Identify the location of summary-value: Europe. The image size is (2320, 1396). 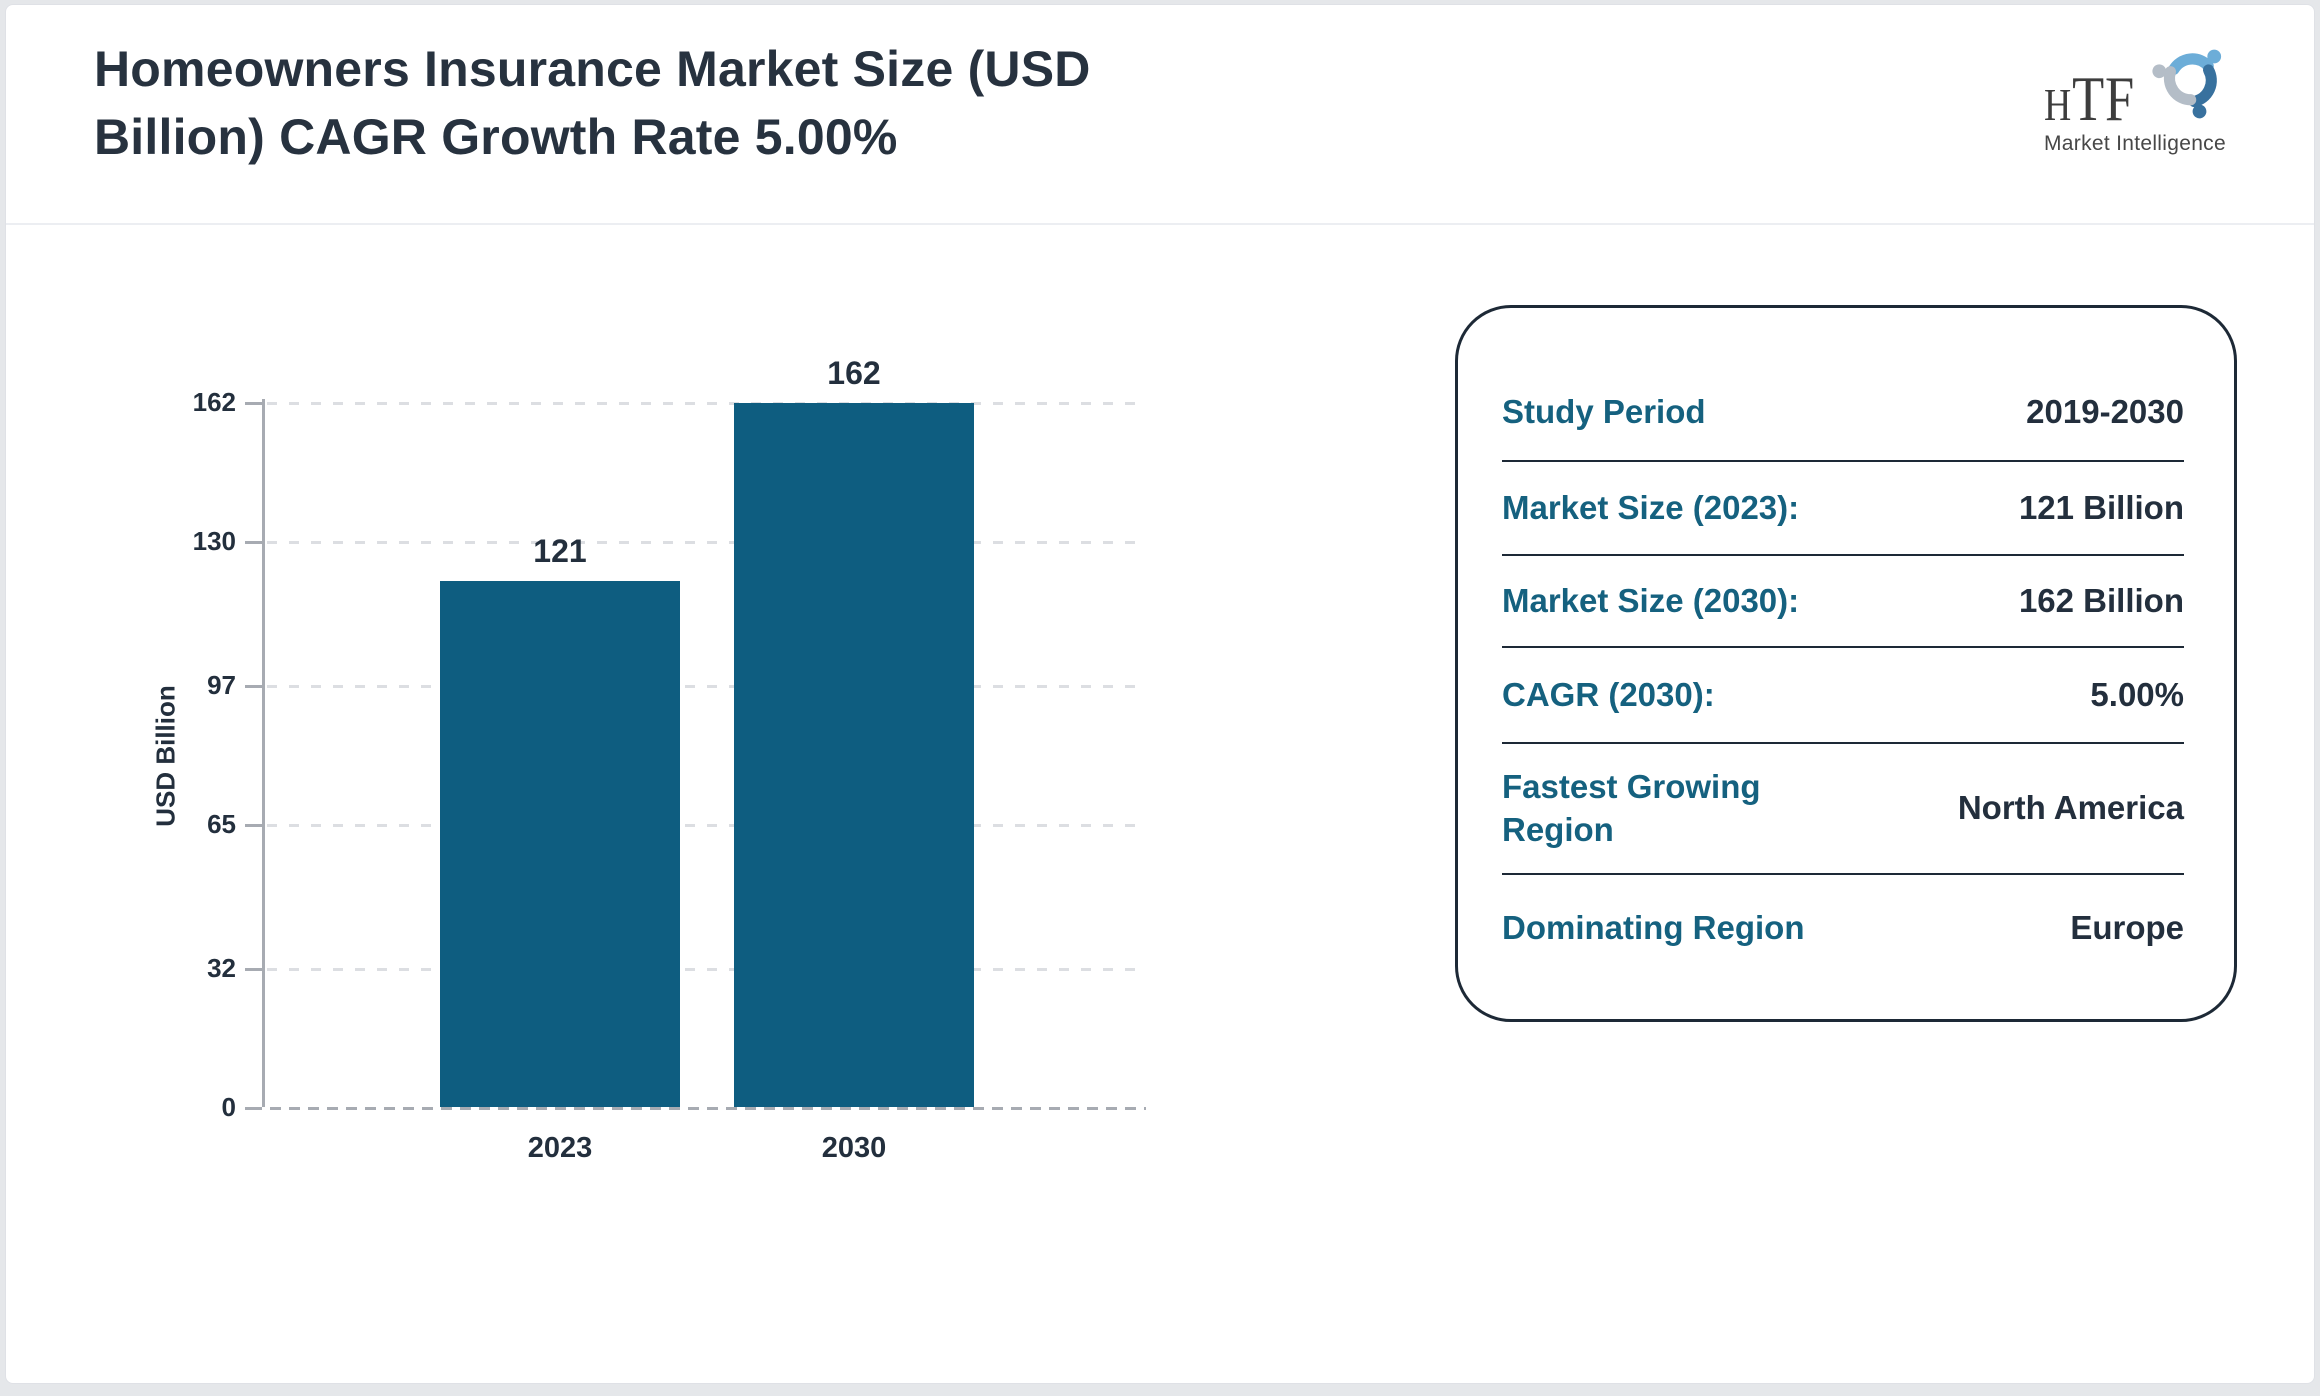
(2127, 927).